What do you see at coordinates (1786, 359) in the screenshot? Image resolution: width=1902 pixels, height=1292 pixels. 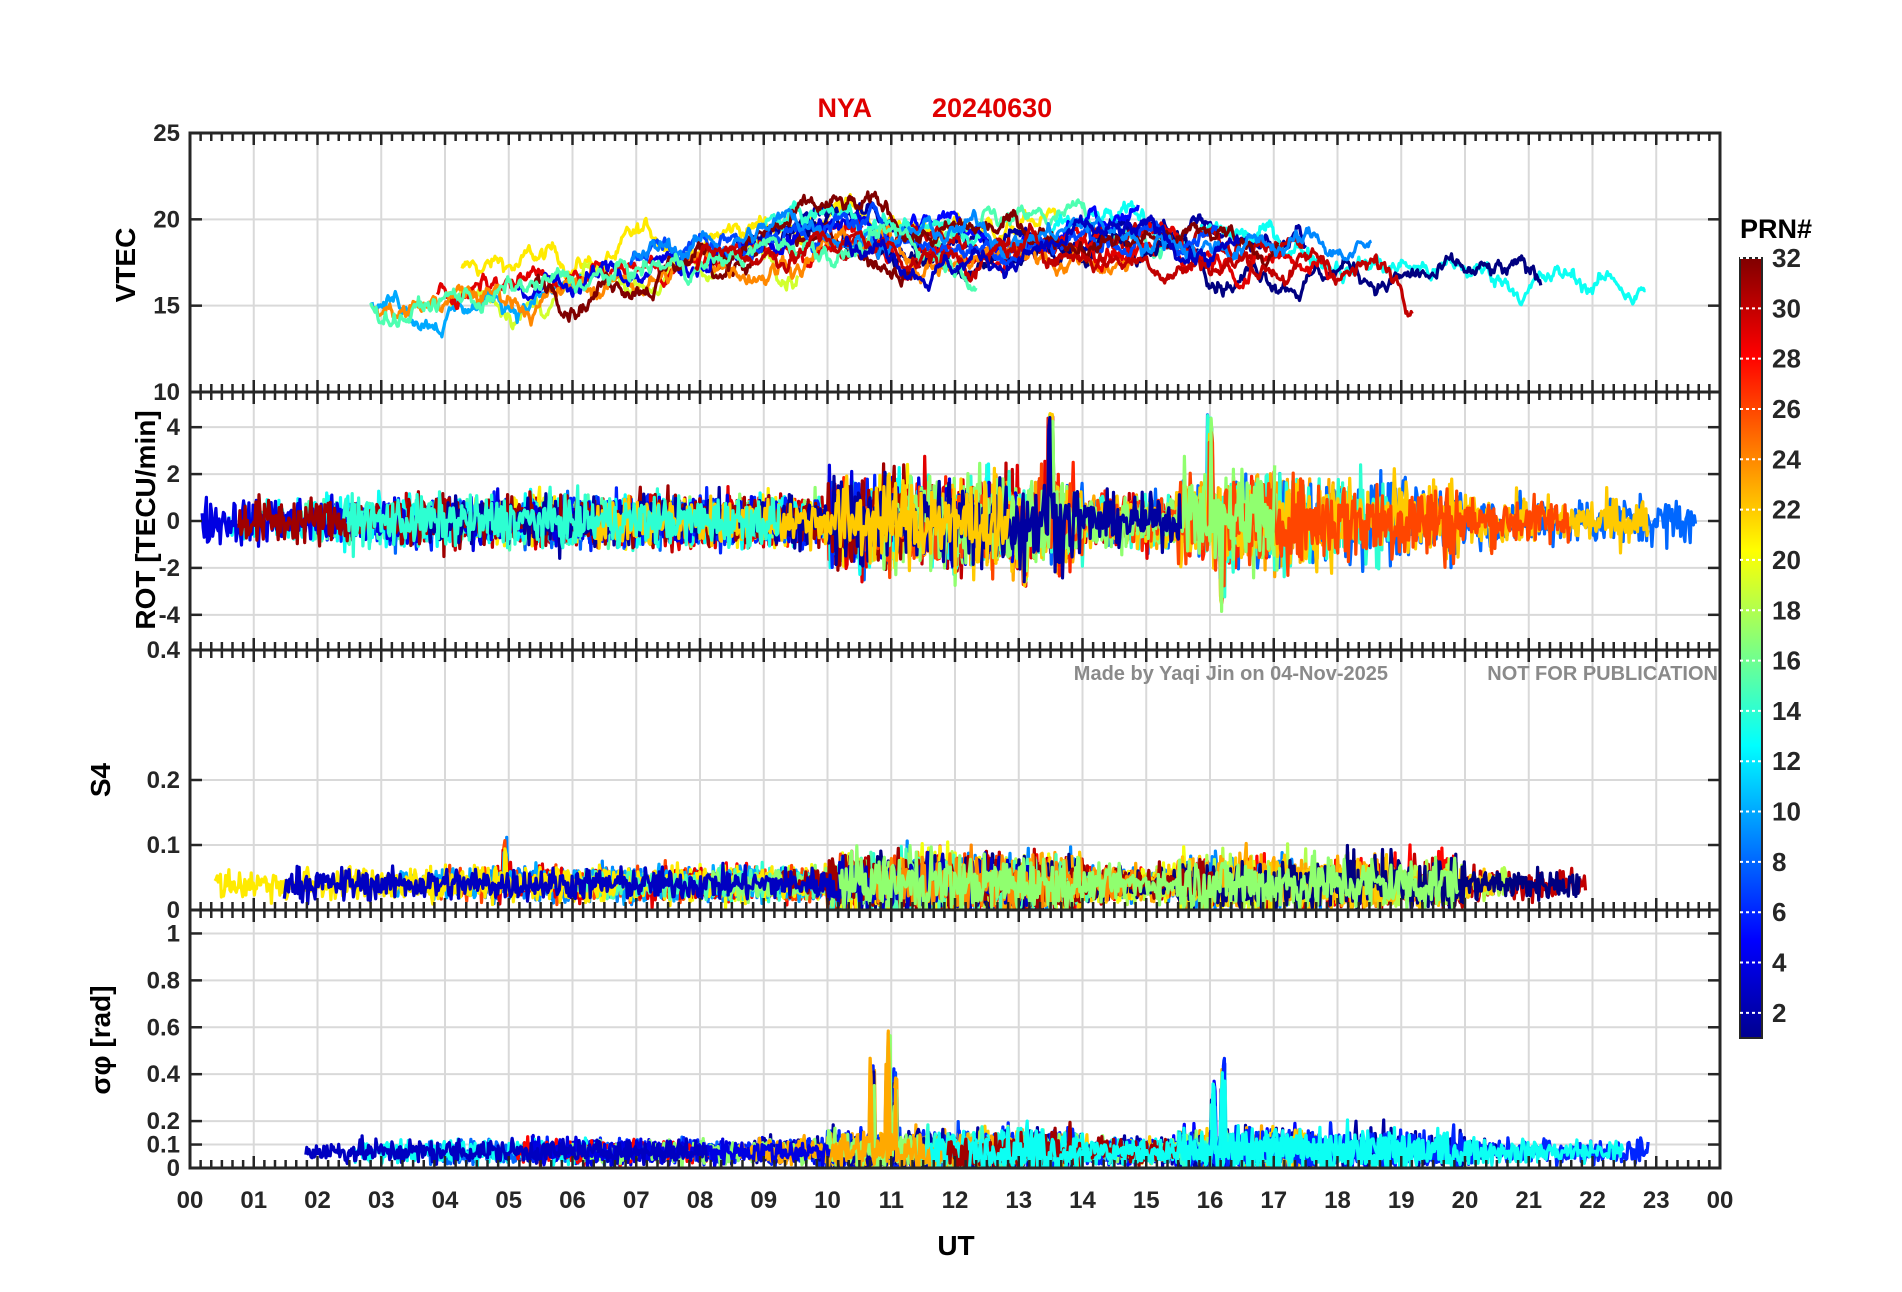 I see `colorbar-tick-label: 28` at bounding box center [1786, 359].